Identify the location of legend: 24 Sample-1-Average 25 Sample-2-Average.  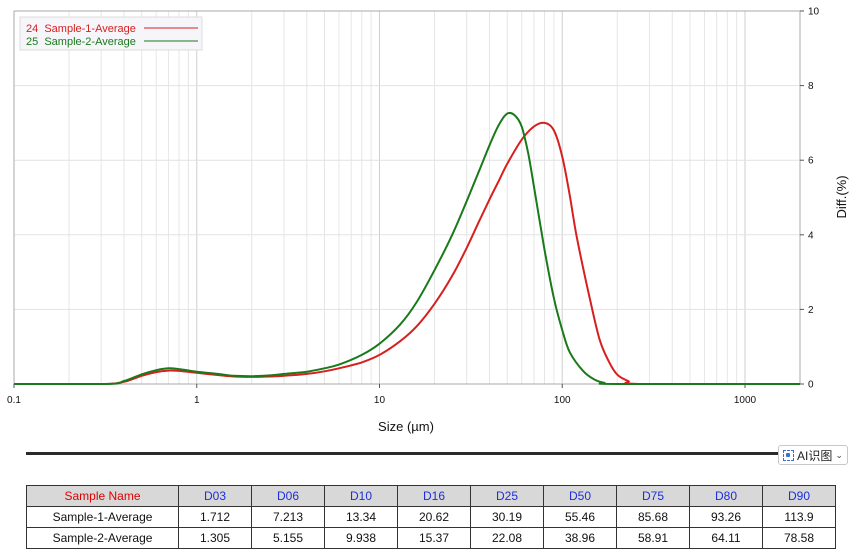
(111, 33).